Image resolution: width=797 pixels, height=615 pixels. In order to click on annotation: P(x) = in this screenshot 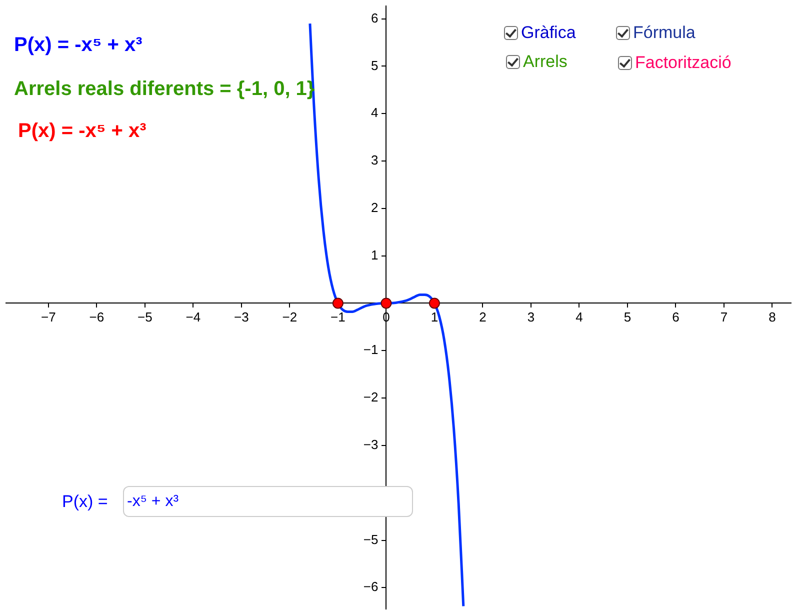, I will do `click(85, 502)`.